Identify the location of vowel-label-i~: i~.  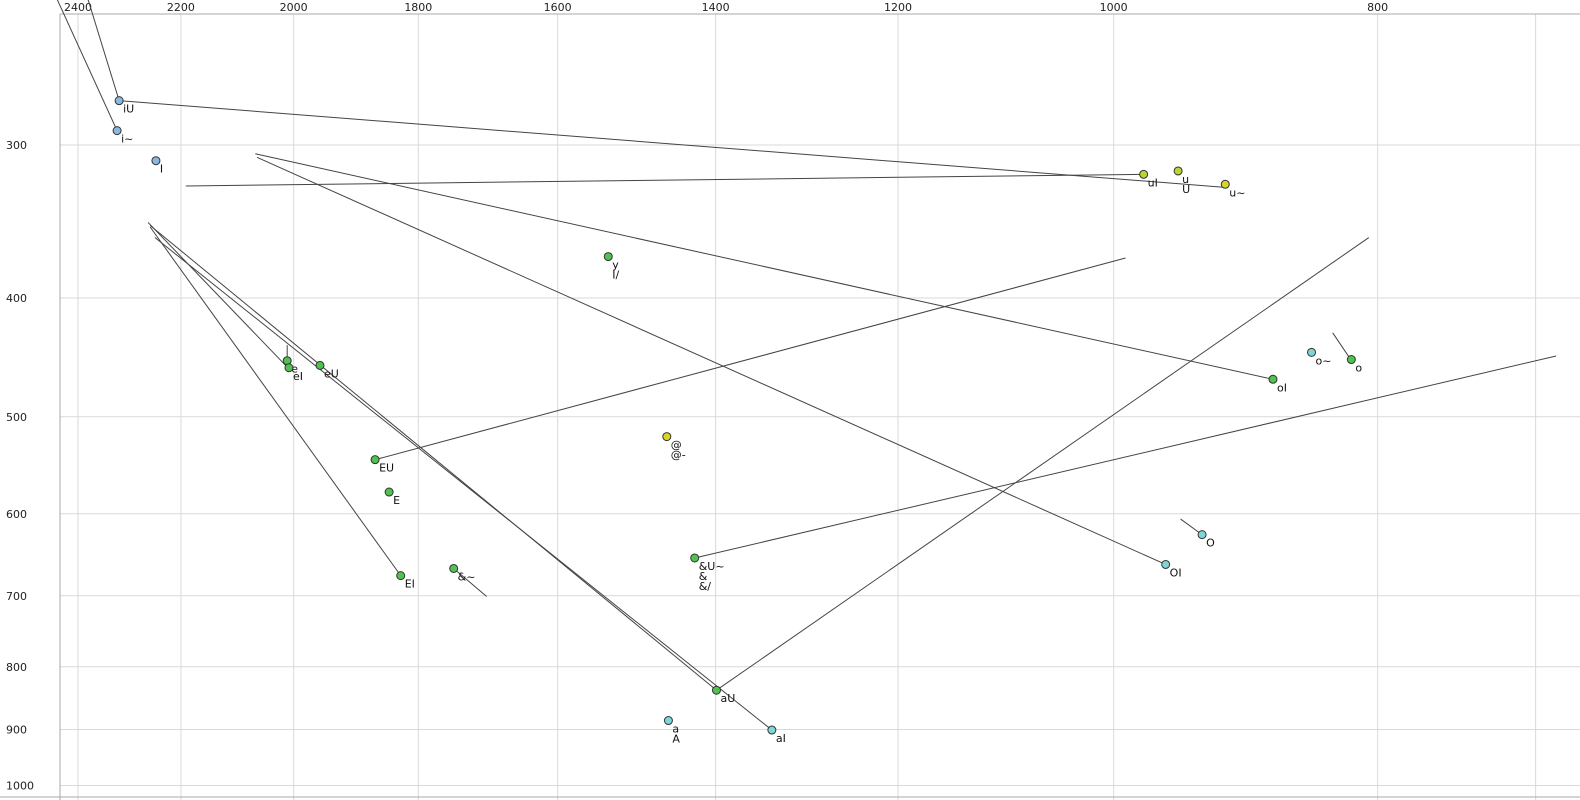
(127, 139).